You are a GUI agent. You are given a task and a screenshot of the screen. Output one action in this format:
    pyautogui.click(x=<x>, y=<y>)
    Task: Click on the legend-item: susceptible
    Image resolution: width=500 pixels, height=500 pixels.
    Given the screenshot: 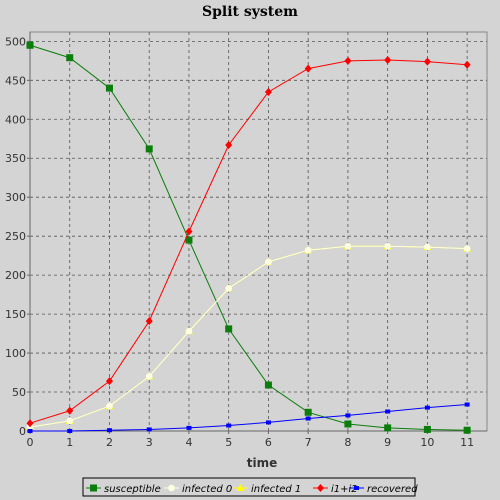 What is the action you would take?
    pyautogui.click(x=123, y=489)
    